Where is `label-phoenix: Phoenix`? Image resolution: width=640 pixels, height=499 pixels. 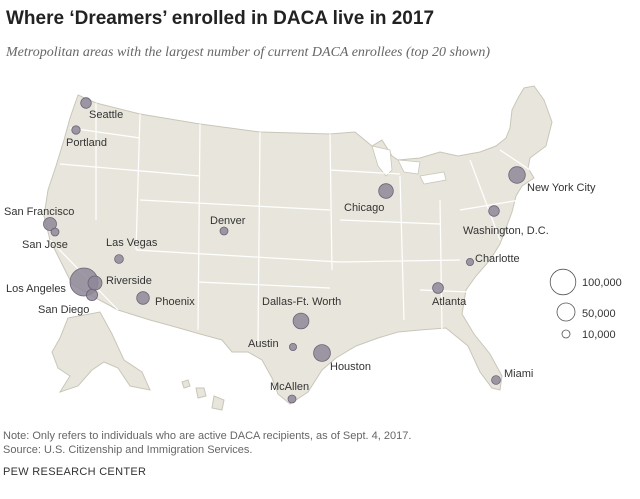 label-phoenix: Phoenix is located at coordinates (175, 302).